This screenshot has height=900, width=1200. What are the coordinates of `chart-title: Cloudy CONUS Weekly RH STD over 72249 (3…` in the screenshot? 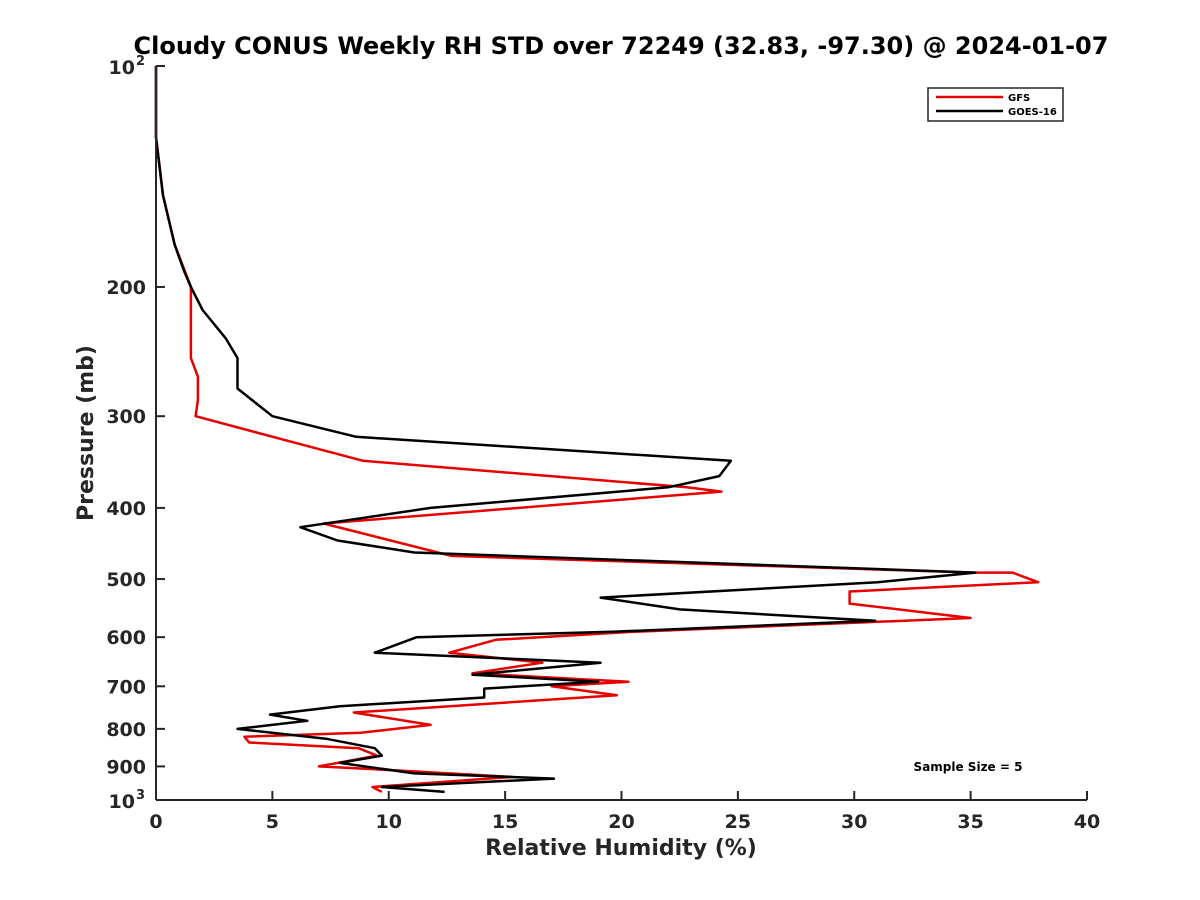 It's located at (621, 46).